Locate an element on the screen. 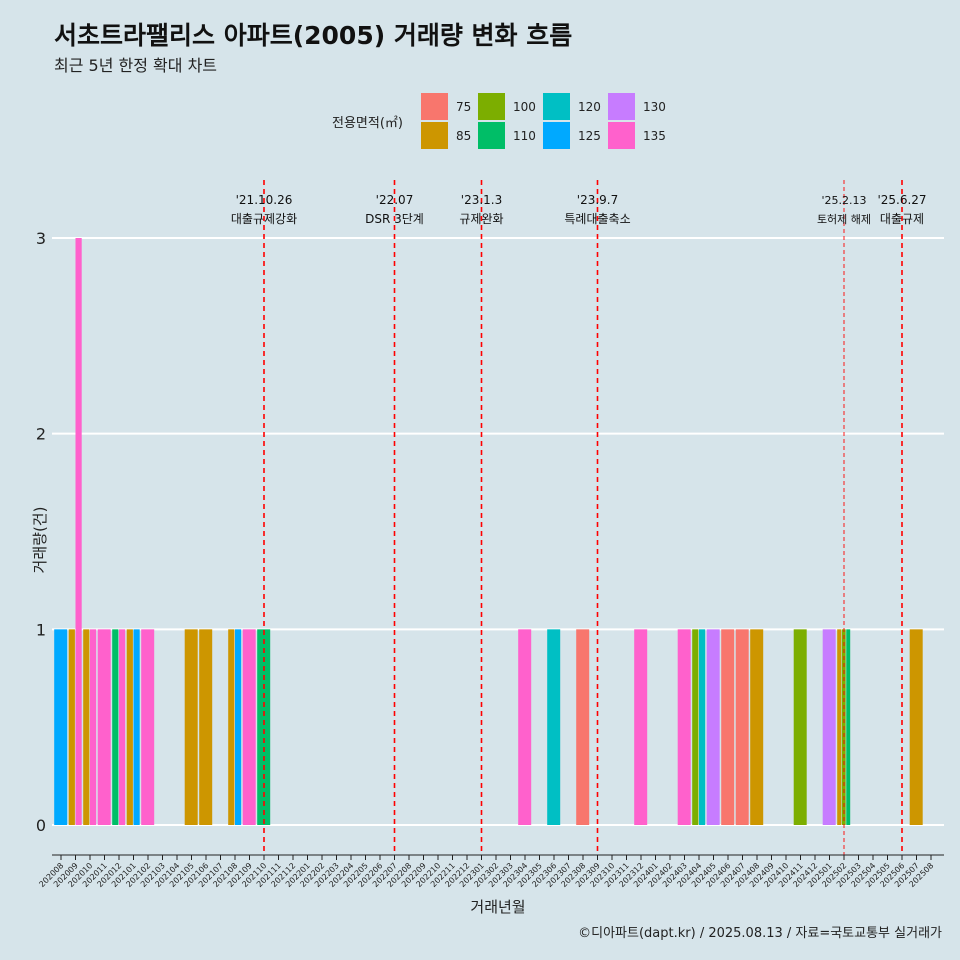 Image resolution: width=960 pixels, height=960 pixels. legend-label-75: 75 is located at coordinates (464, 106).